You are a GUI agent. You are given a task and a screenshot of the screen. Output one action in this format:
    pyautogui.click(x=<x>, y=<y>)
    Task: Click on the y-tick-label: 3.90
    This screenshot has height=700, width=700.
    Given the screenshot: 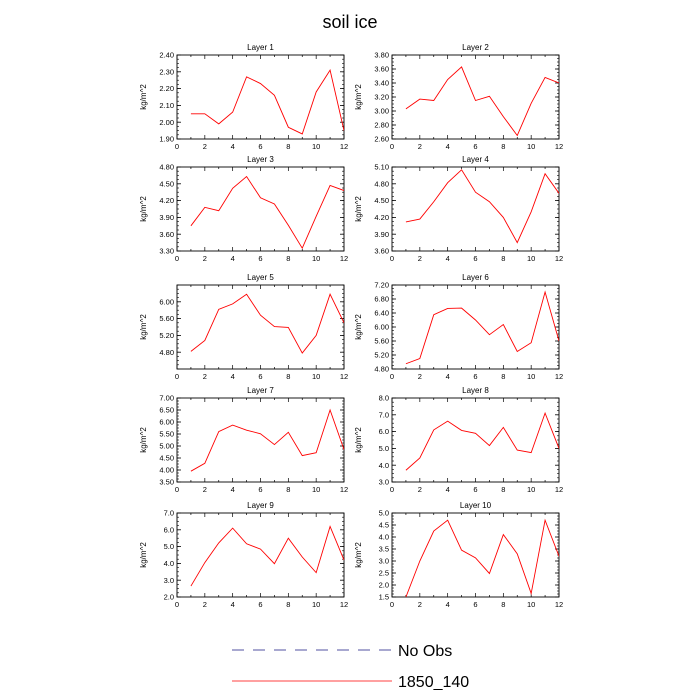 What is the action you would take?
    pyautogui.click(x=381, y=234)
    